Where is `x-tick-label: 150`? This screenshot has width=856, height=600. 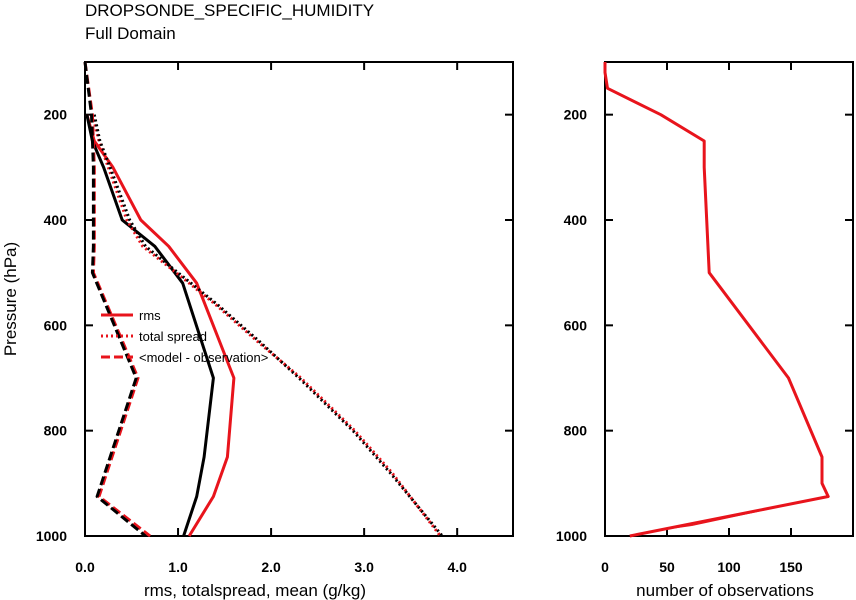
x-tick-label: 150 is located at coordinates (791, 567).